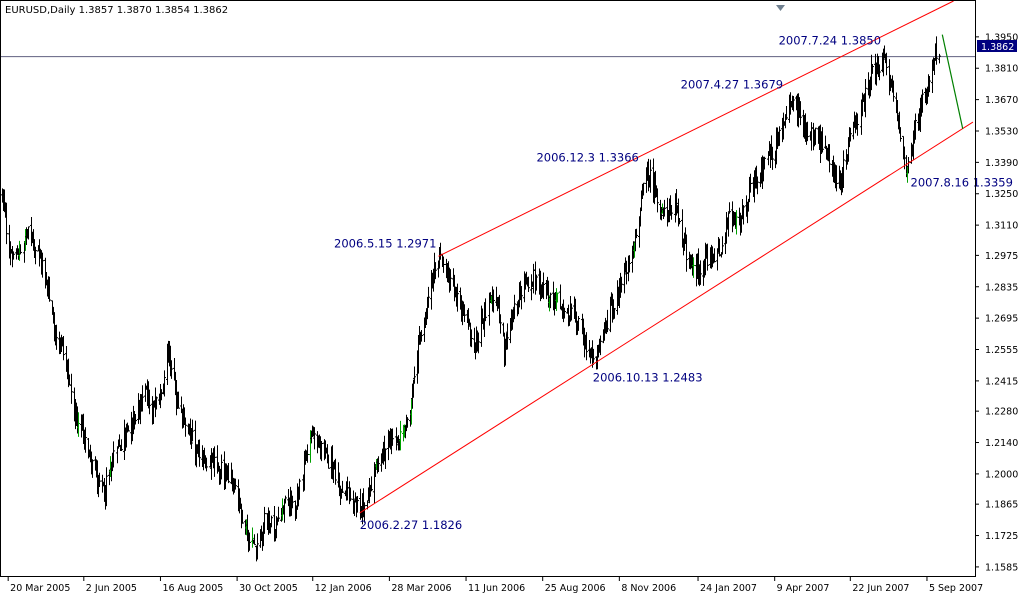 The width and height of the screenshot is (1021, 596). Describe the element at coordinates (1001, 69) in the screenshot. I see `y-tick-label: 1.3810` at that location.